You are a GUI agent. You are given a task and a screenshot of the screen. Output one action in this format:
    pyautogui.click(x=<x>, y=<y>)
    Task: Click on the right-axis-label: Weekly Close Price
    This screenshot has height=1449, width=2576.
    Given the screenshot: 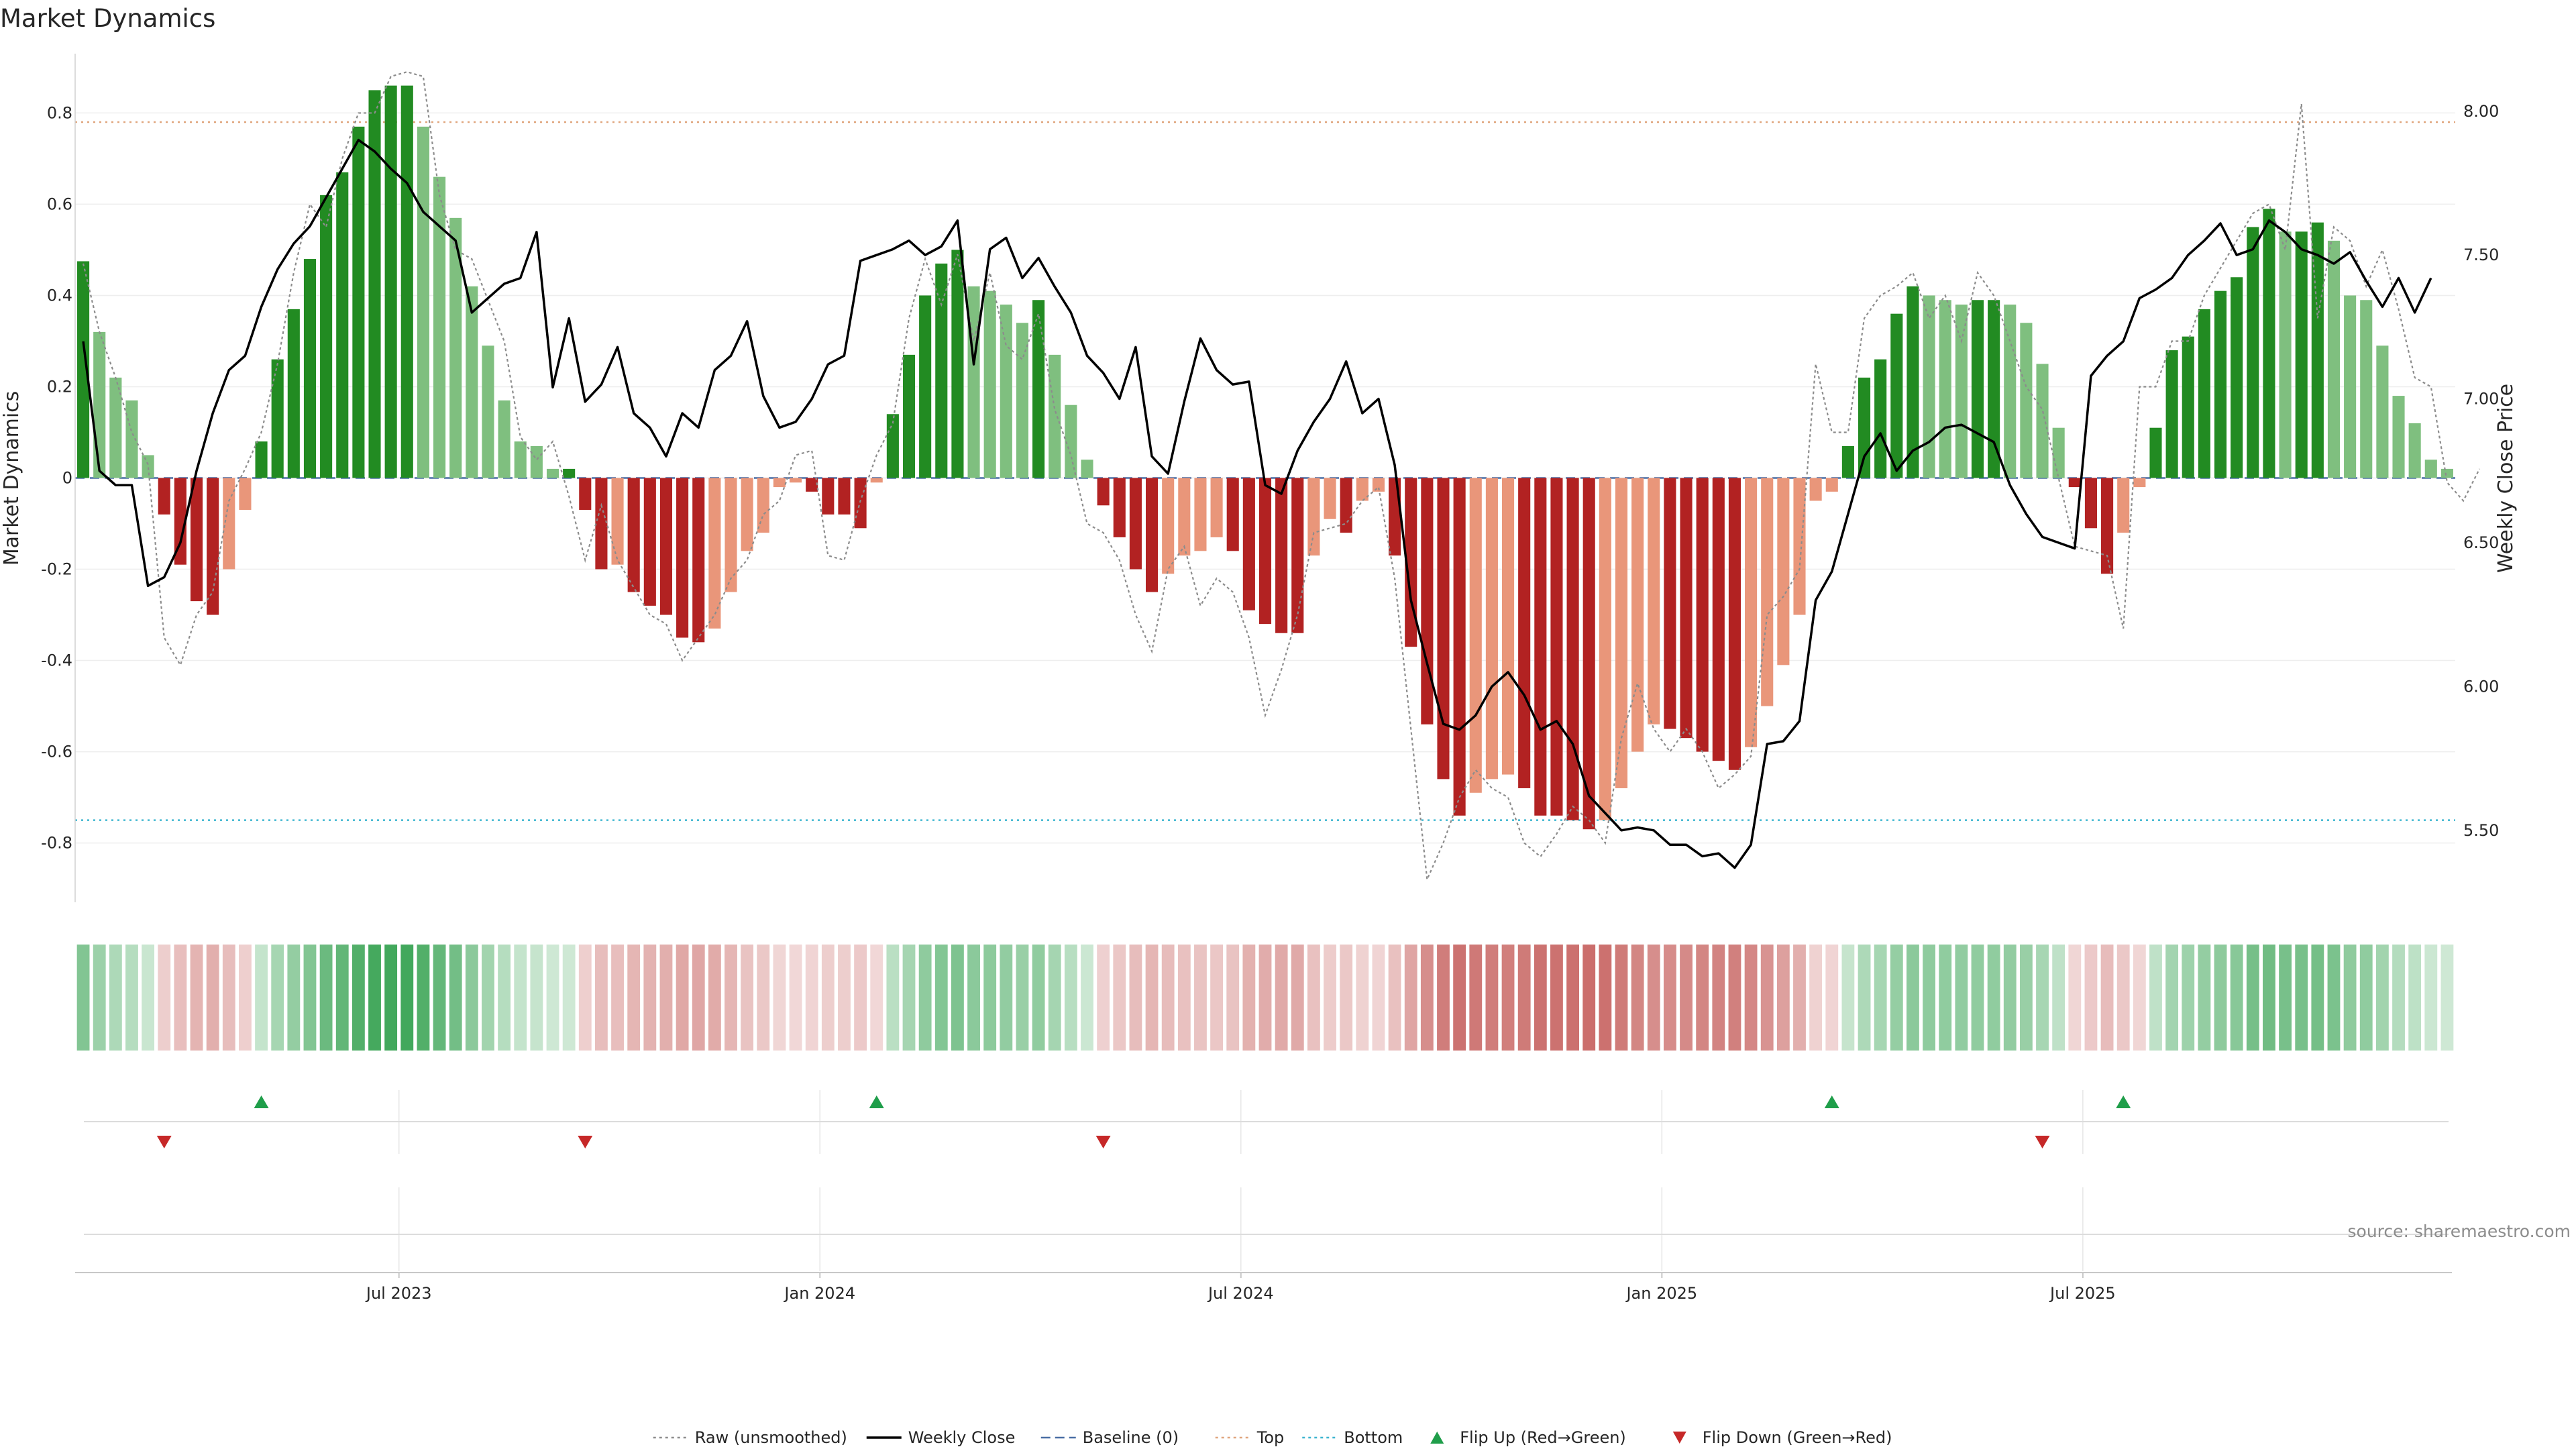 What is the action you would take?
    pyautogui.click(x=2506, y=478)
    